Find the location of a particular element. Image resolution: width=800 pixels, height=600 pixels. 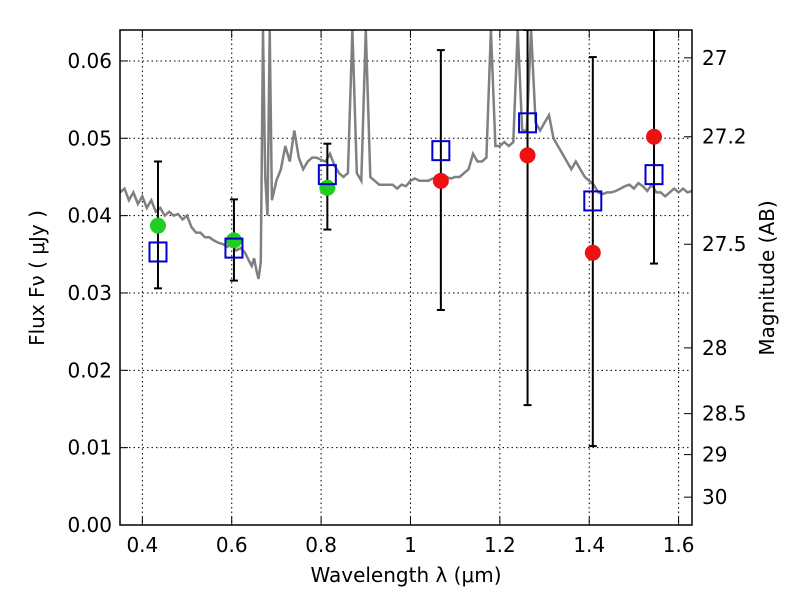

x-tick-label: 0.6 is located at coordinates (232, 545).